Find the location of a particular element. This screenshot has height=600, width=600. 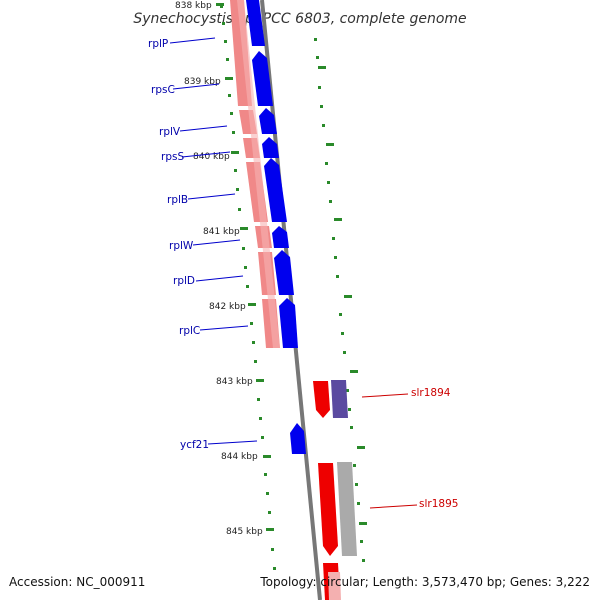

blue-gene-arrows is located at coordinates (276, 227).